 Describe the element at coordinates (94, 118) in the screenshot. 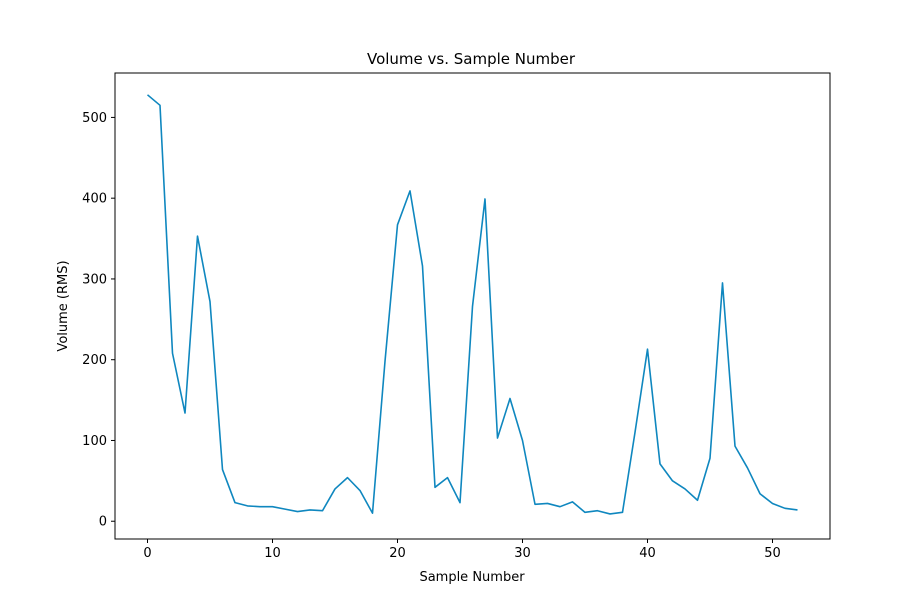

I see `y-tick-label: 500` at that location.